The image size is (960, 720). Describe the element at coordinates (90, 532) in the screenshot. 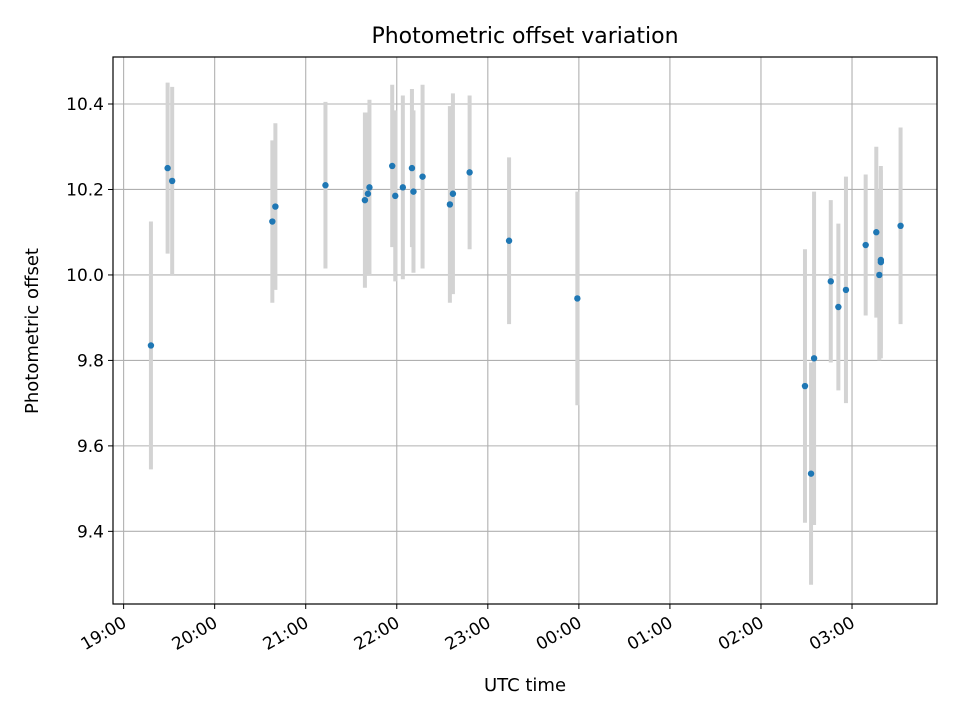

I see `y-tick-label: 9.4` at that location.